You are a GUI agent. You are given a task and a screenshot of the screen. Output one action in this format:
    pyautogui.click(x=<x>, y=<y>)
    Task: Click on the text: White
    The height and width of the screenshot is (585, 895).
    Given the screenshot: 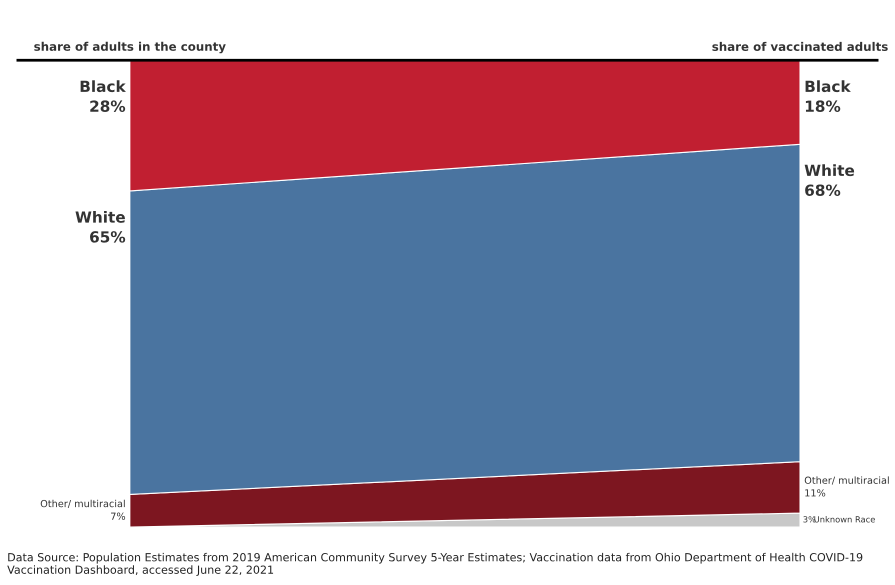 What is the action you would take?
    pyautogui.click(x=100, y=216)
    